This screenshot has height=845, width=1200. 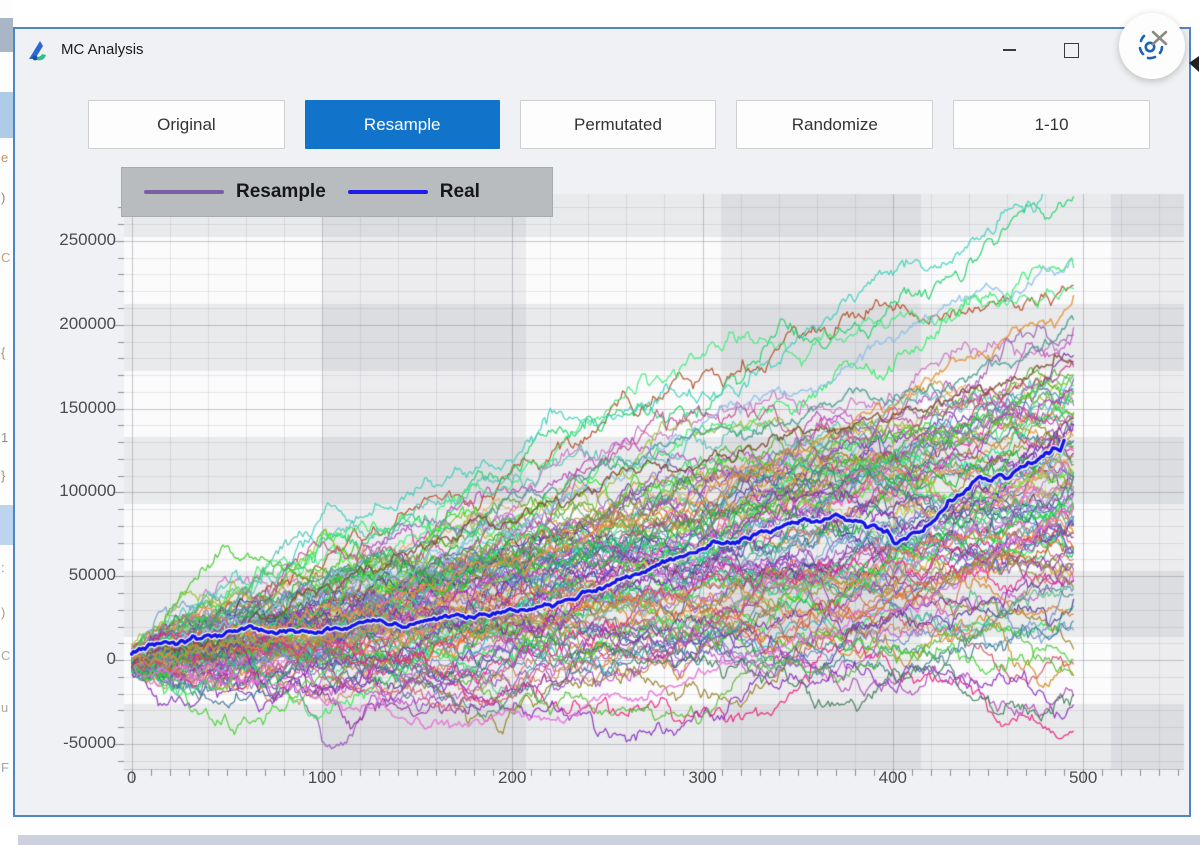 I want to click on legend-label-real: Real, so click(x=459, y=191).